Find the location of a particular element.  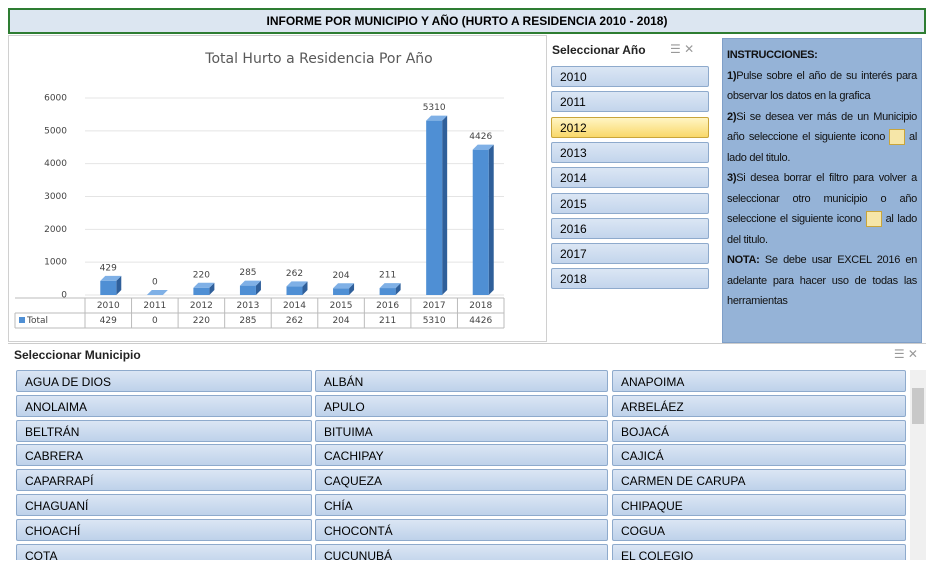

step-number: 1) is located at coordinates (732, 75).